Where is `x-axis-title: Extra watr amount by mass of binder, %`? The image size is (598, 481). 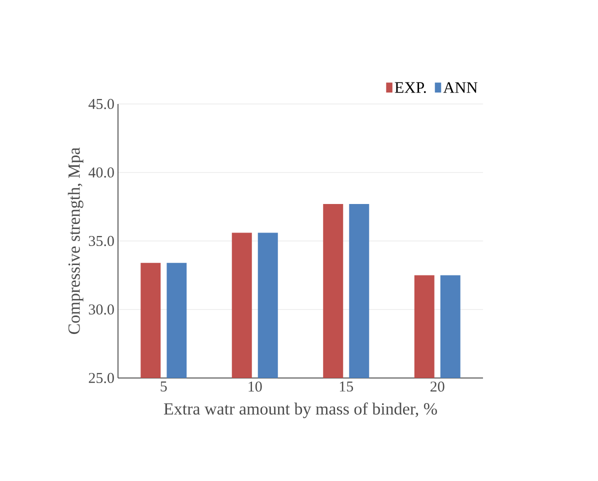
x-axis-title: Extra watr amount by mass of binder, % is located at coordinates (300, 410).